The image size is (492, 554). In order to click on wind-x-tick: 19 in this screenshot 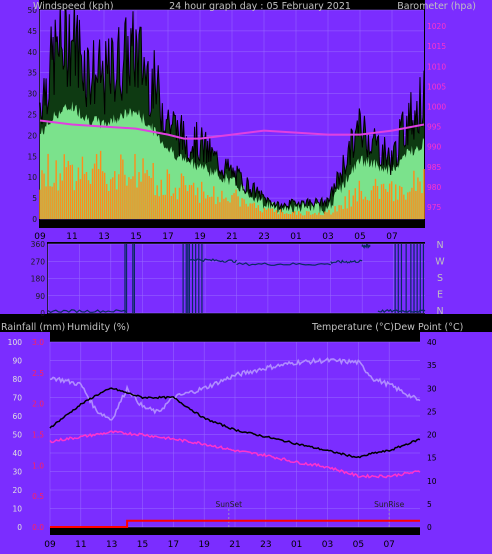, I will do `click(200, 237)`.